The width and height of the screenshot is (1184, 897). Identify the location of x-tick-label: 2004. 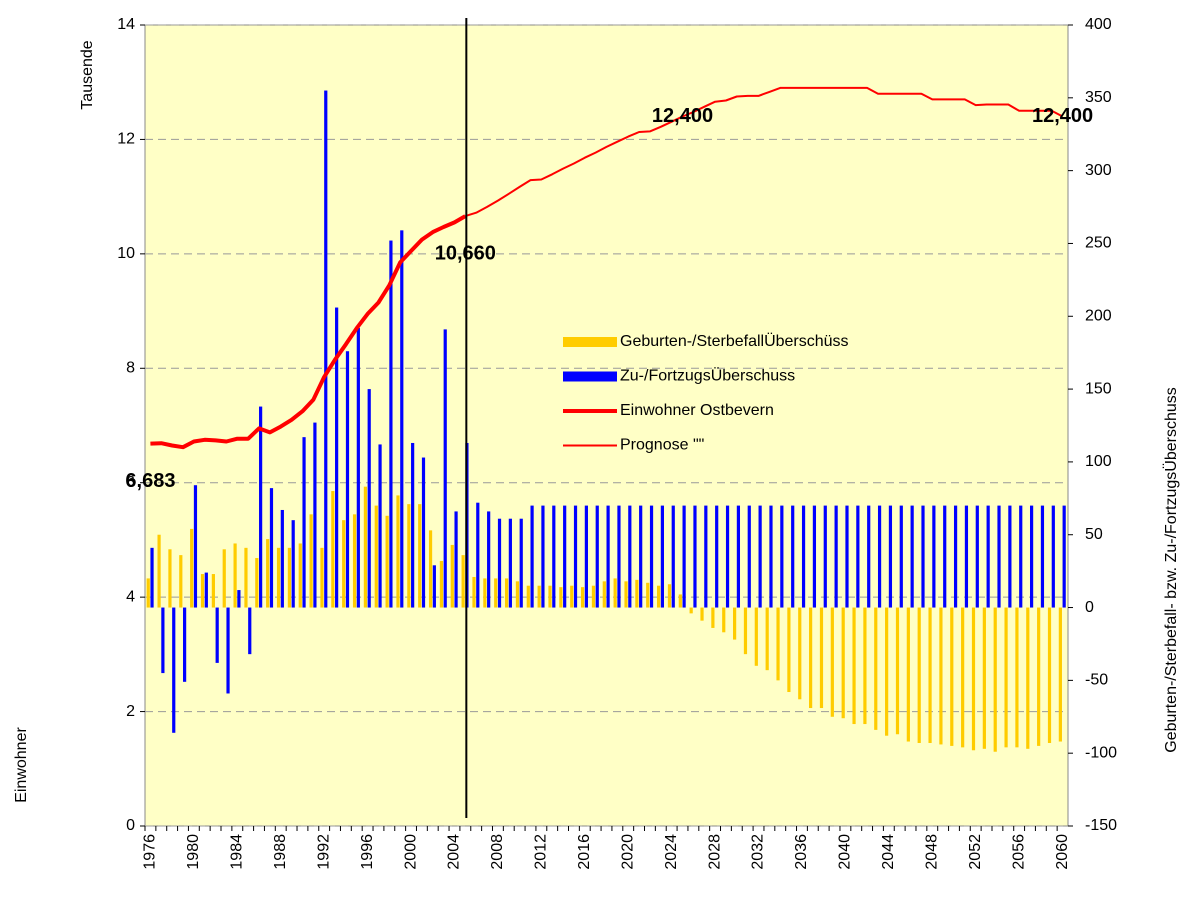
(454, 852).